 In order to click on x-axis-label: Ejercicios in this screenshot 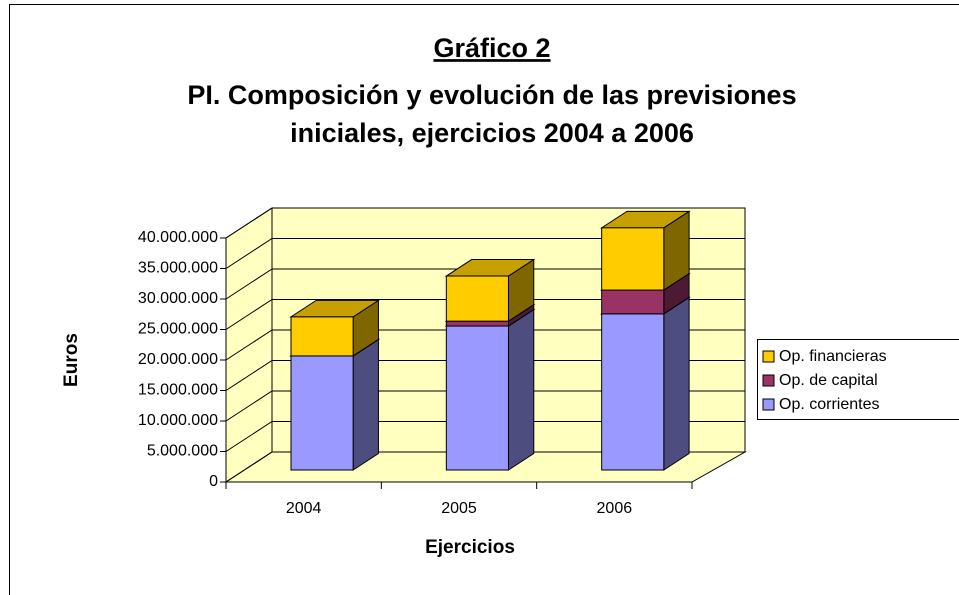, I will do `click(470, 547)`.